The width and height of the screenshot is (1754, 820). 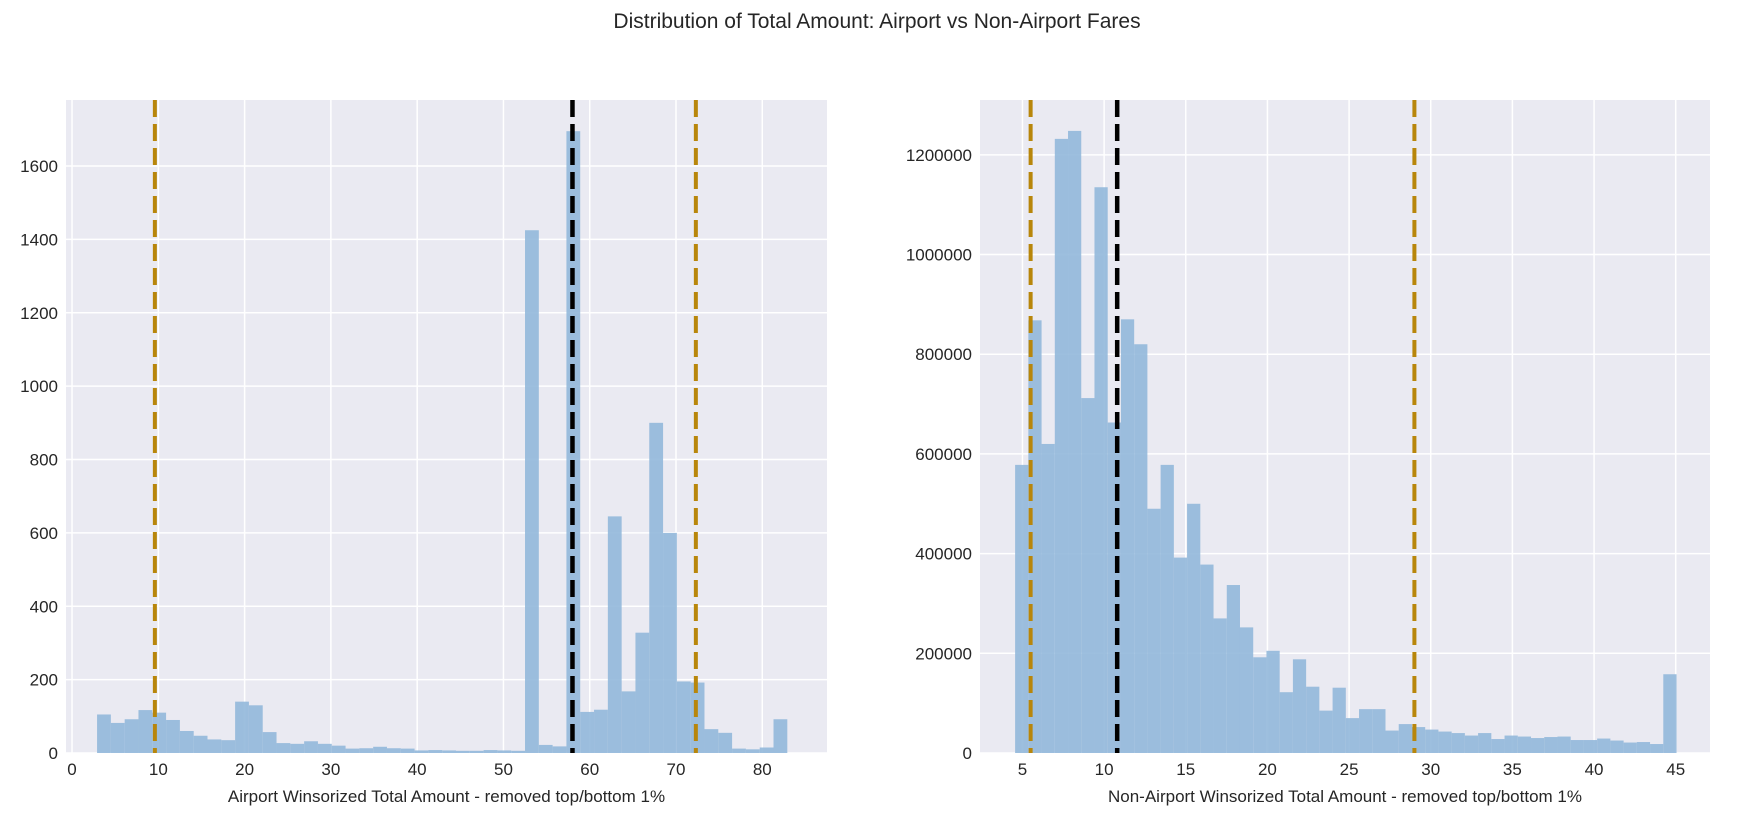 What do you see at coordinates (589, 769) in the screenshot?
I see `chart1-x-tick-label: 60` at bounding box center [589, 769].